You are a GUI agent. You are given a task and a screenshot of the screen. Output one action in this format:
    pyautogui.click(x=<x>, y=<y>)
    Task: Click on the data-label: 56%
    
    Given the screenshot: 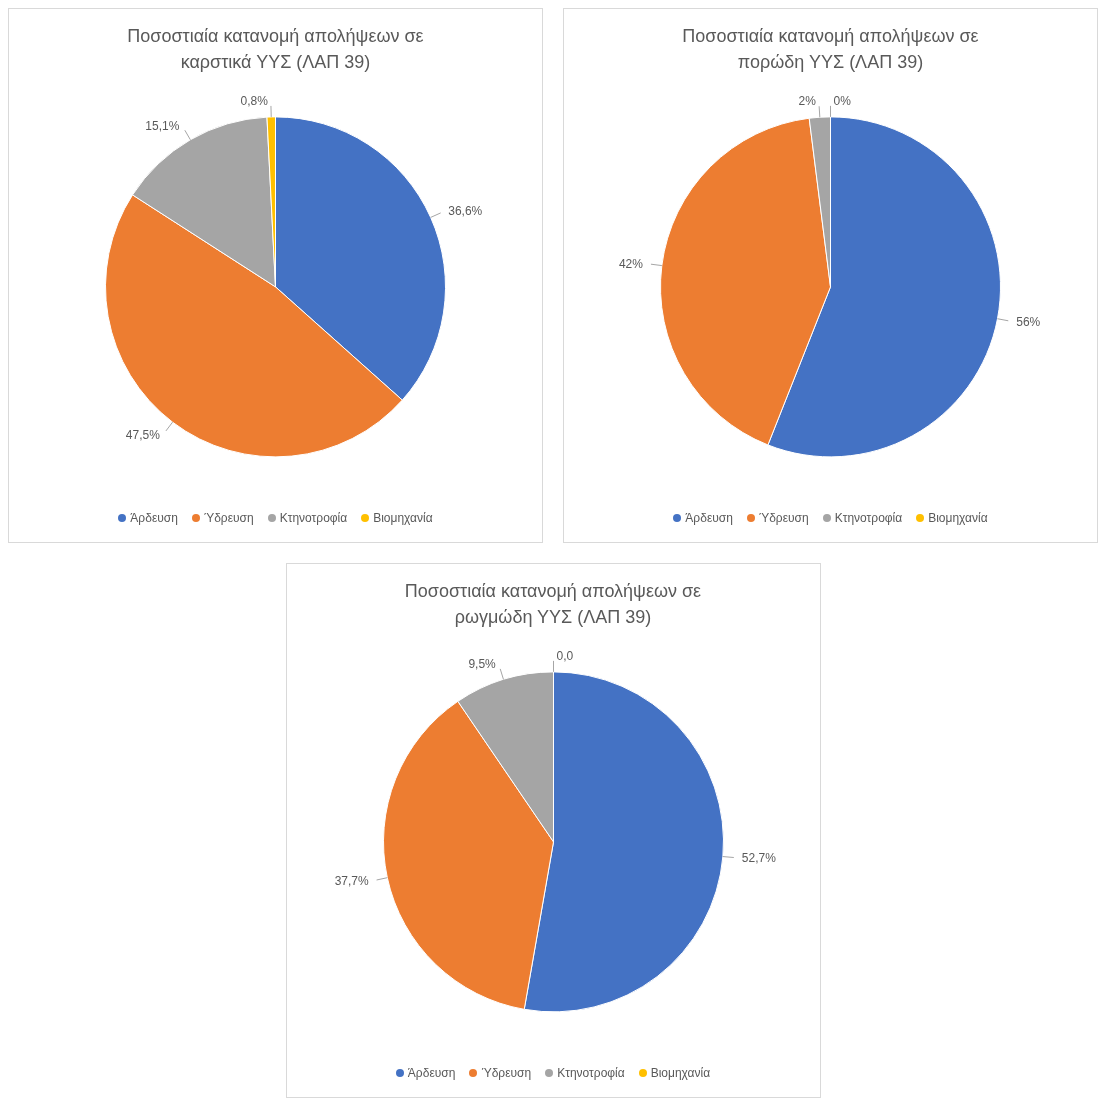 What is the action you would take?
    pyautogui.click(x=1028, y=321)
    